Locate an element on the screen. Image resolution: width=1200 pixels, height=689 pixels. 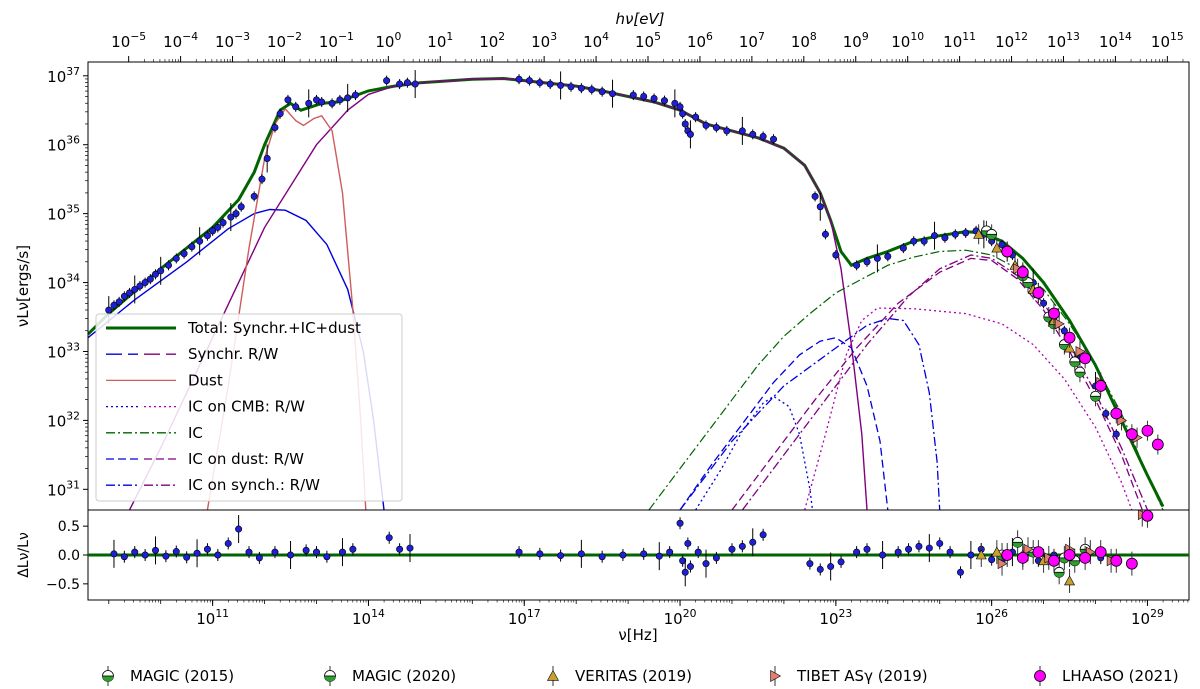
top-axis-label: hν[eV] is located at coordinates (639, 19).